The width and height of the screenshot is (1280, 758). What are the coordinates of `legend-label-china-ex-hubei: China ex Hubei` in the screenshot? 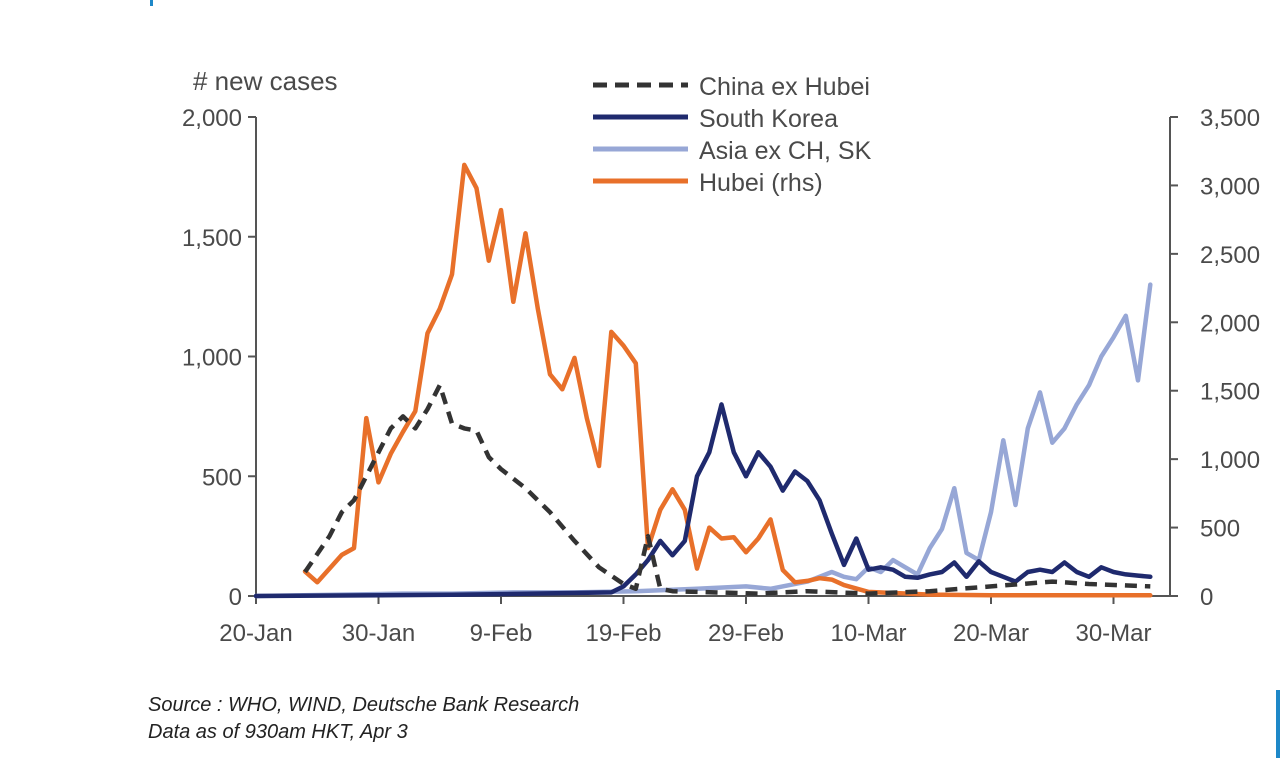 It's located at (784, 87).